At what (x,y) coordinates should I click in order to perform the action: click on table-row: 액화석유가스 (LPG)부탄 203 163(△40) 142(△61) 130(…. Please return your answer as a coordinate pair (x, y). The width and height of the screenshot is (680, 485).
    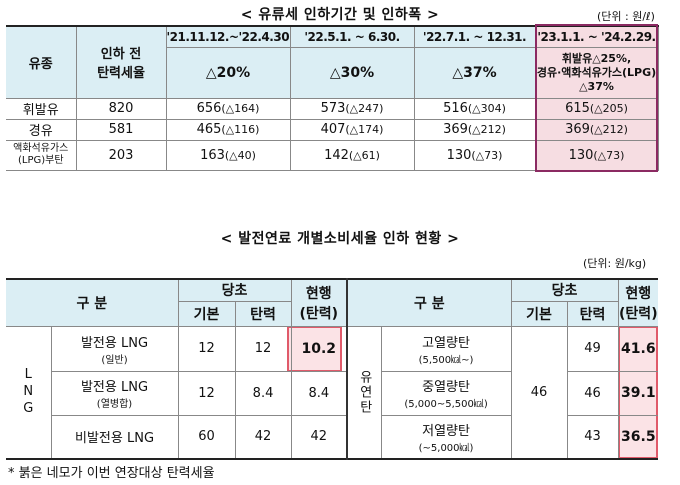
    Looking at the image, I should click on (332, 155).